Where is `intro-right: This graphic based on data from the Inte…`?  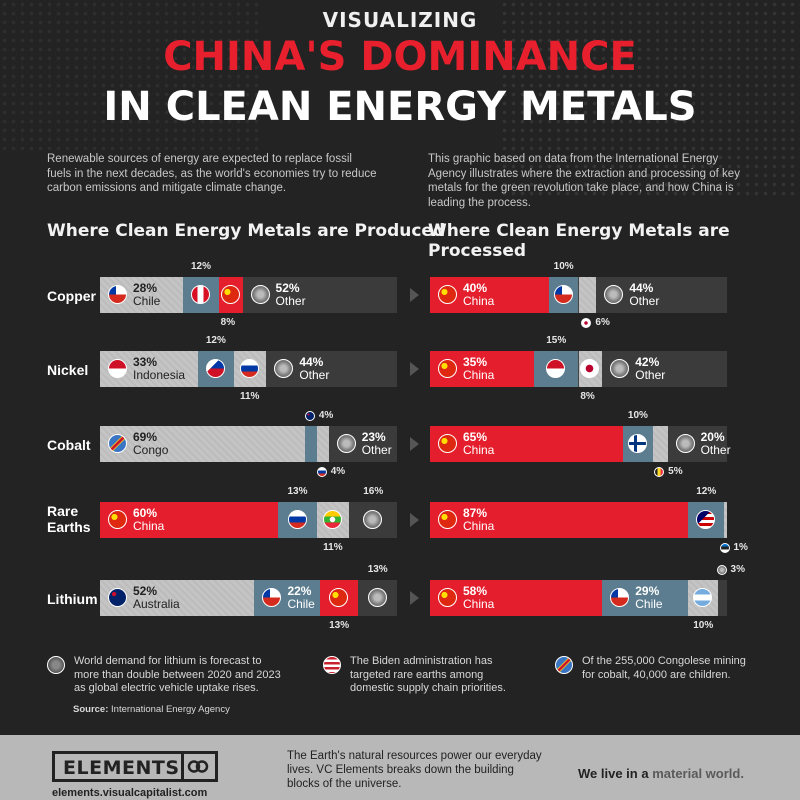 intro-right: This graphic based on data from the Inte… is located at coordinates (584, 181).